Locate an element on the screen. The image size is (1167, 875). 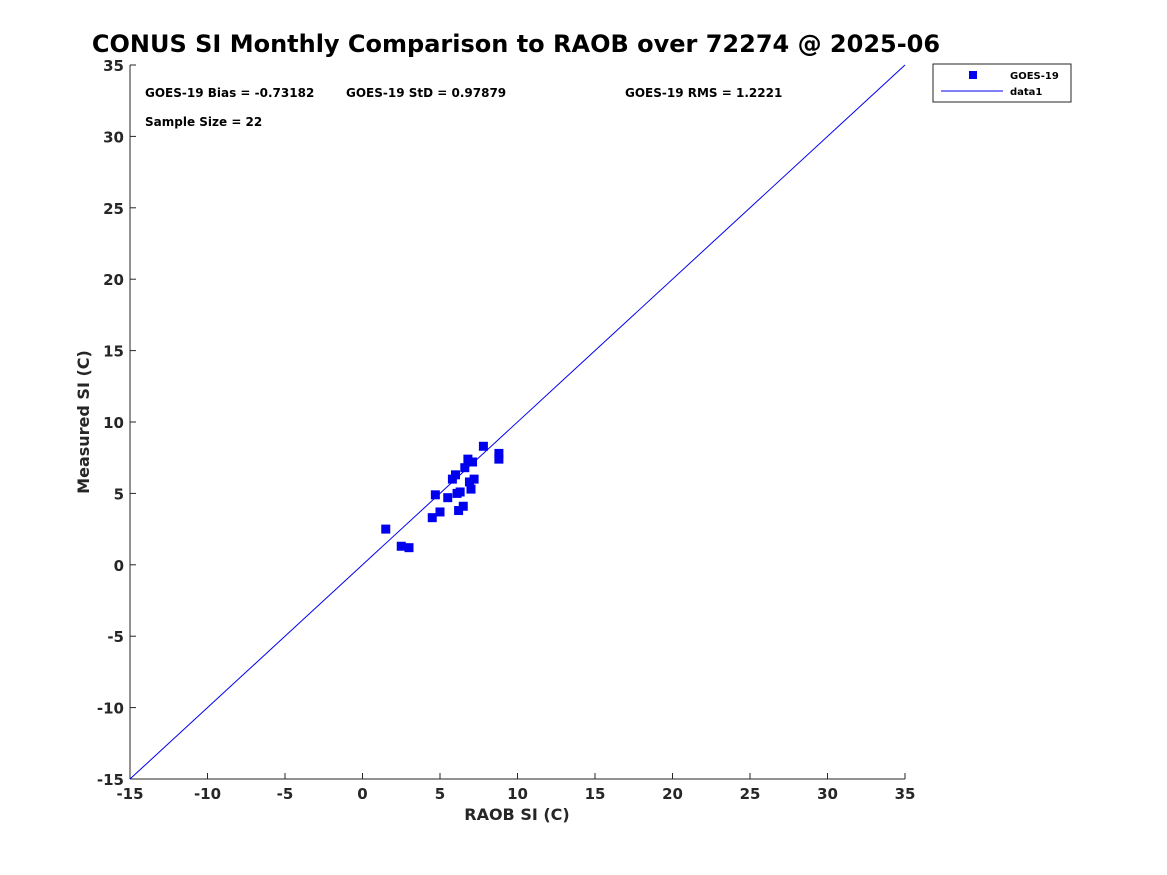
legend-label-data1: data1 is located at coordinates (1026, 92).